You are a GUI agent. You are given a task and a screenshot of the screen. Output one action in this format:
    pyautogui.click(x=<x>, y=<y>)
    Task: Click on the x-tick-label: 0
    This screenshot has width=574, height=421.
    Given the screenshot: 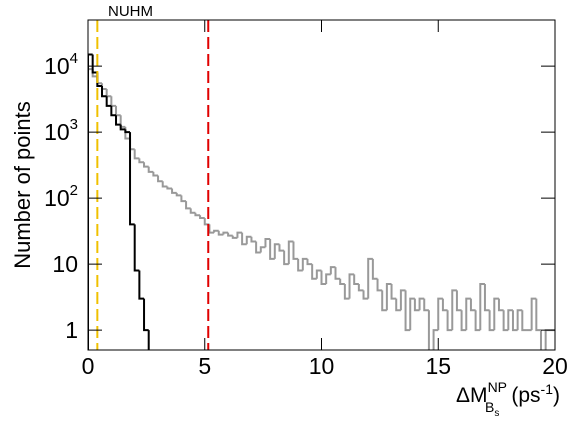 What is the action you would take?
    pyautogui.click(x=88, y=366)
    